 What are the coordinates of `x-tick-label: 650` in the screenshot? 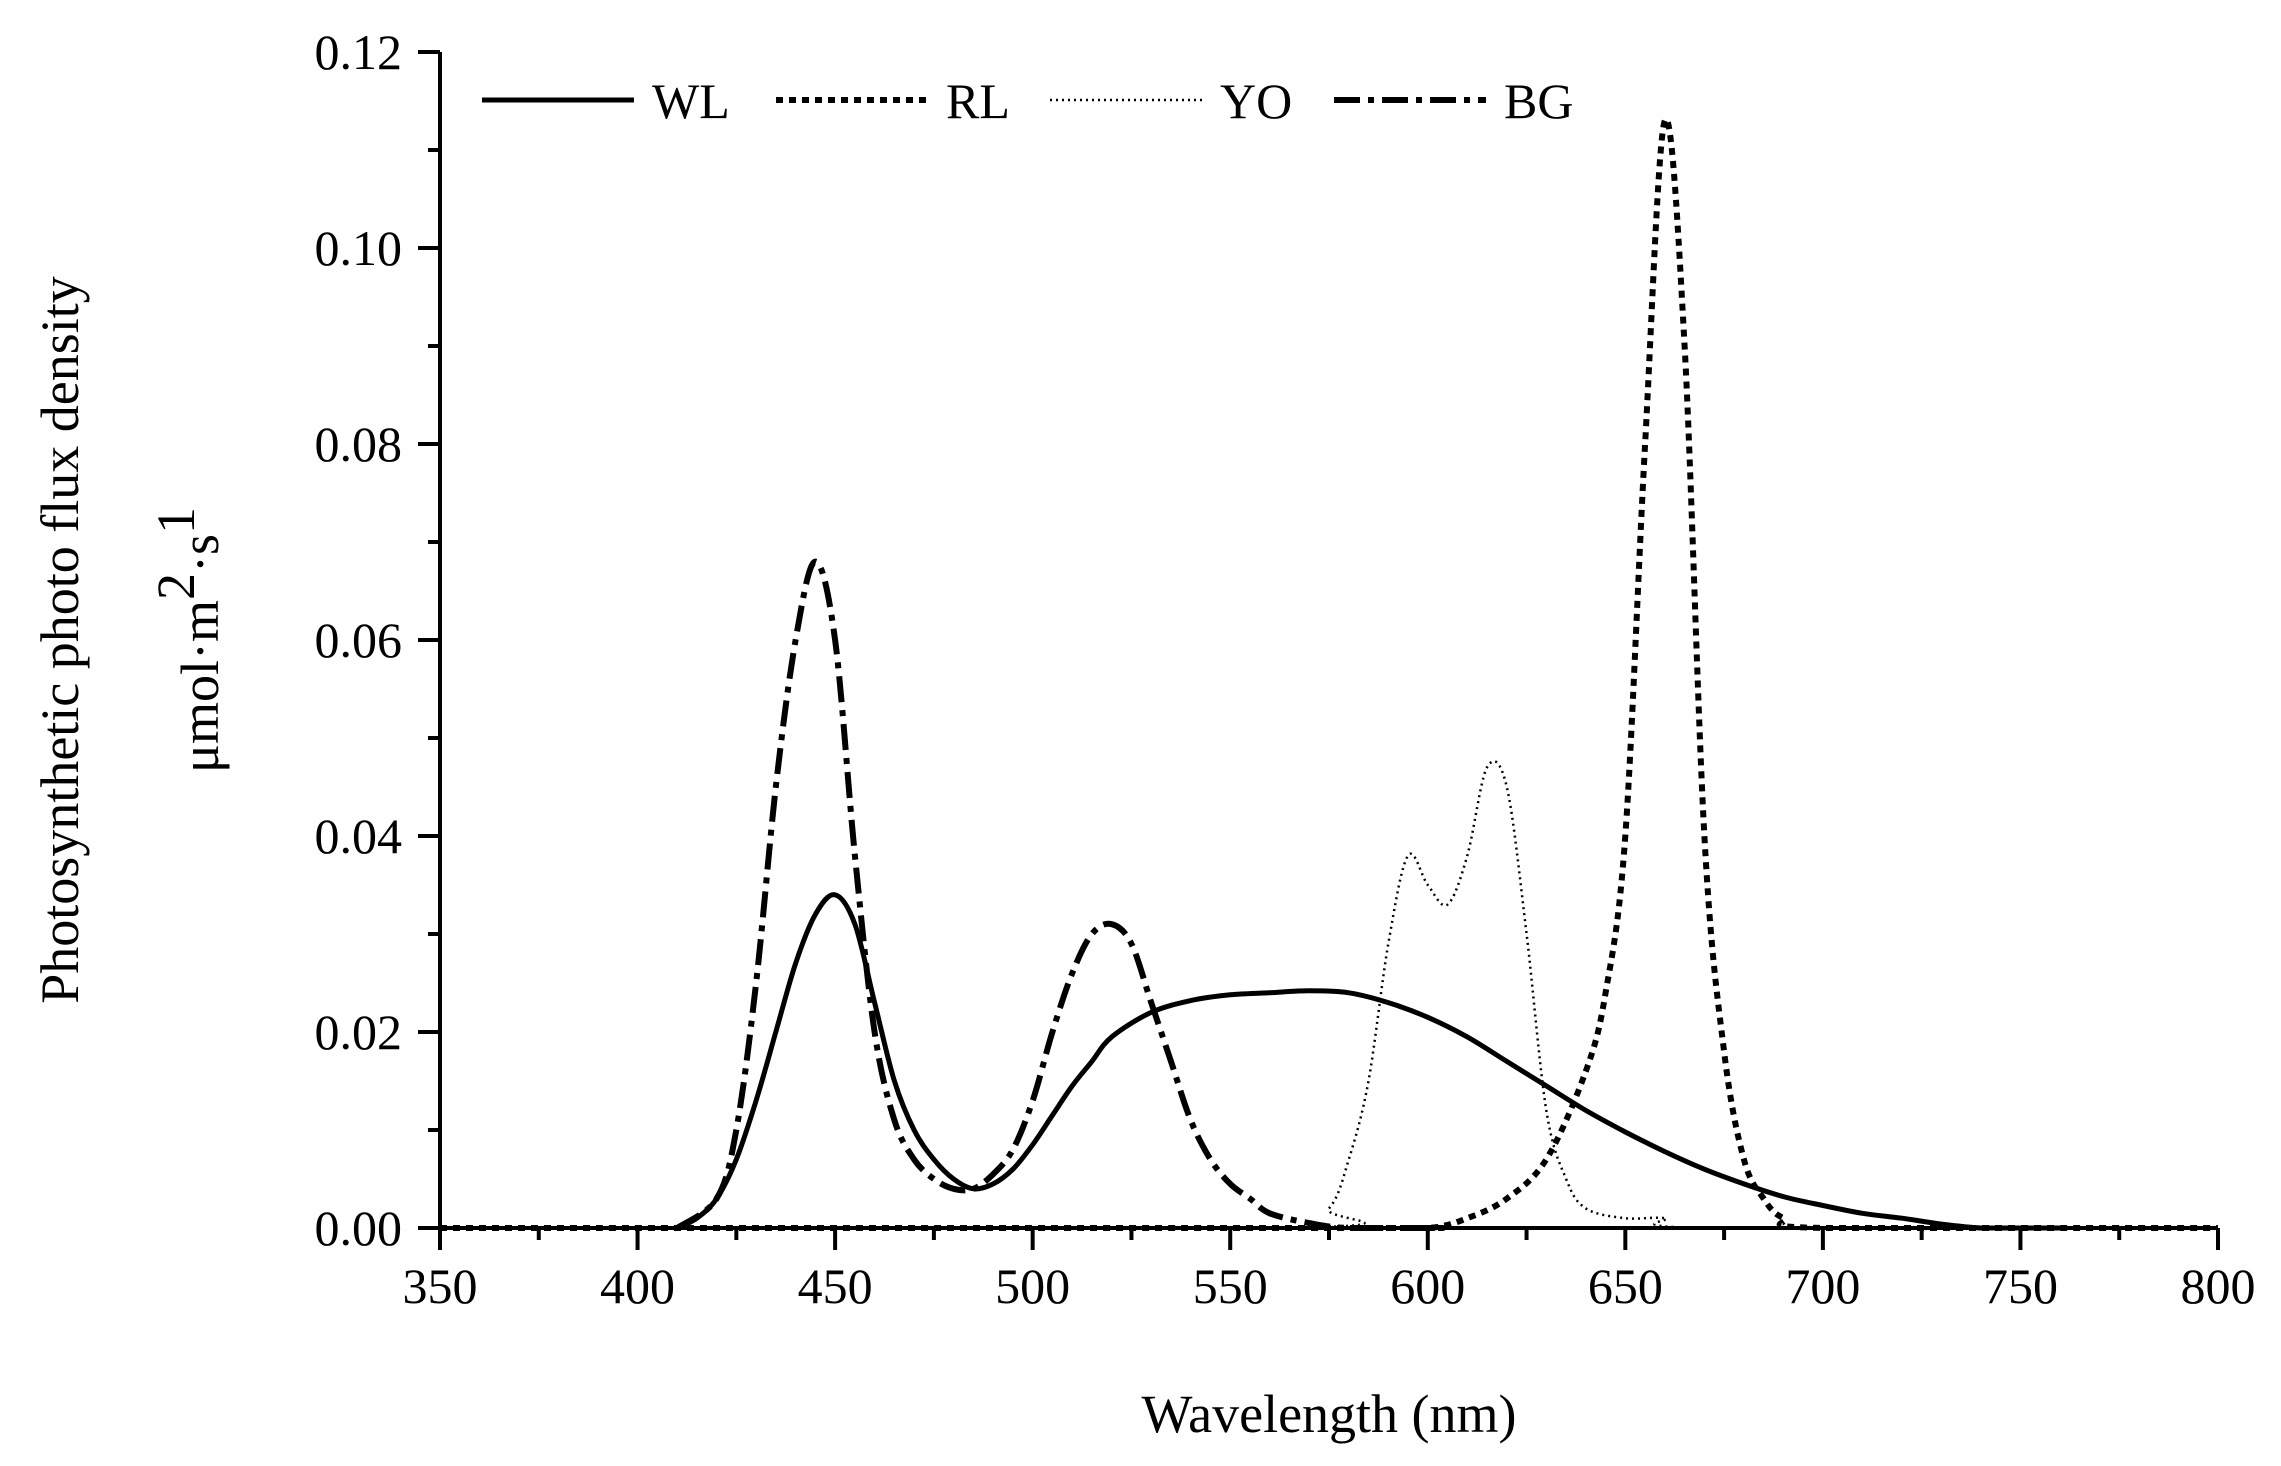 It's located at (1625, 1286).